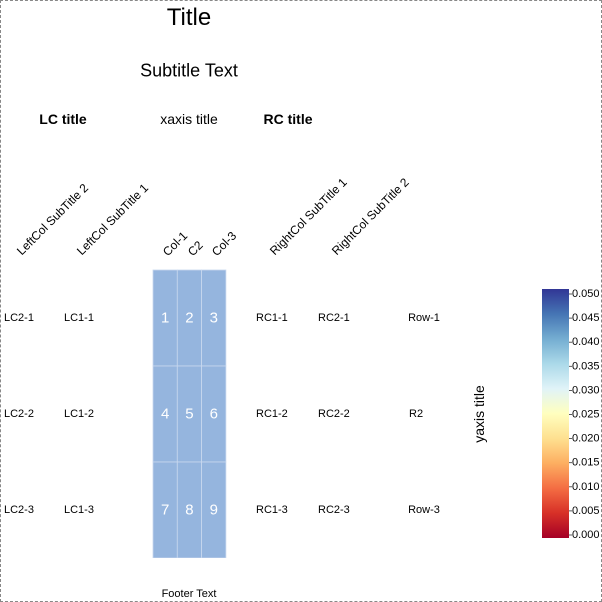 Image resolution: width=602 pixels, height=602 pixels. Describe the element at coordinates (586, 487) in the screenshot. I see `color-bar-tick-label: 0.010` at that location.